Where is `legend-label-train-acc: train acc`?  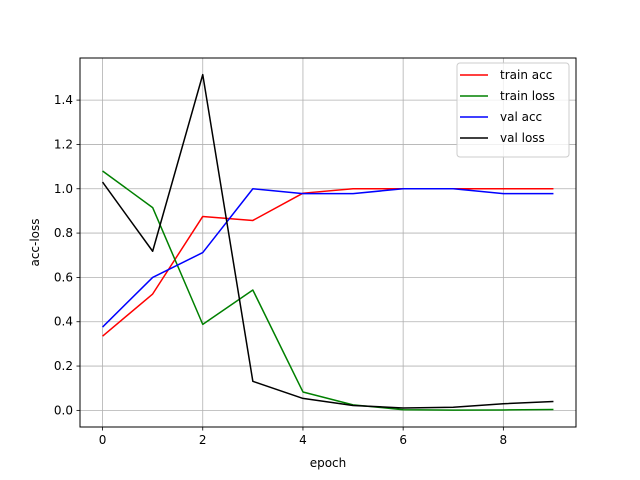 legend-label-train-acc: train acc is located at coordinates (526, 75).